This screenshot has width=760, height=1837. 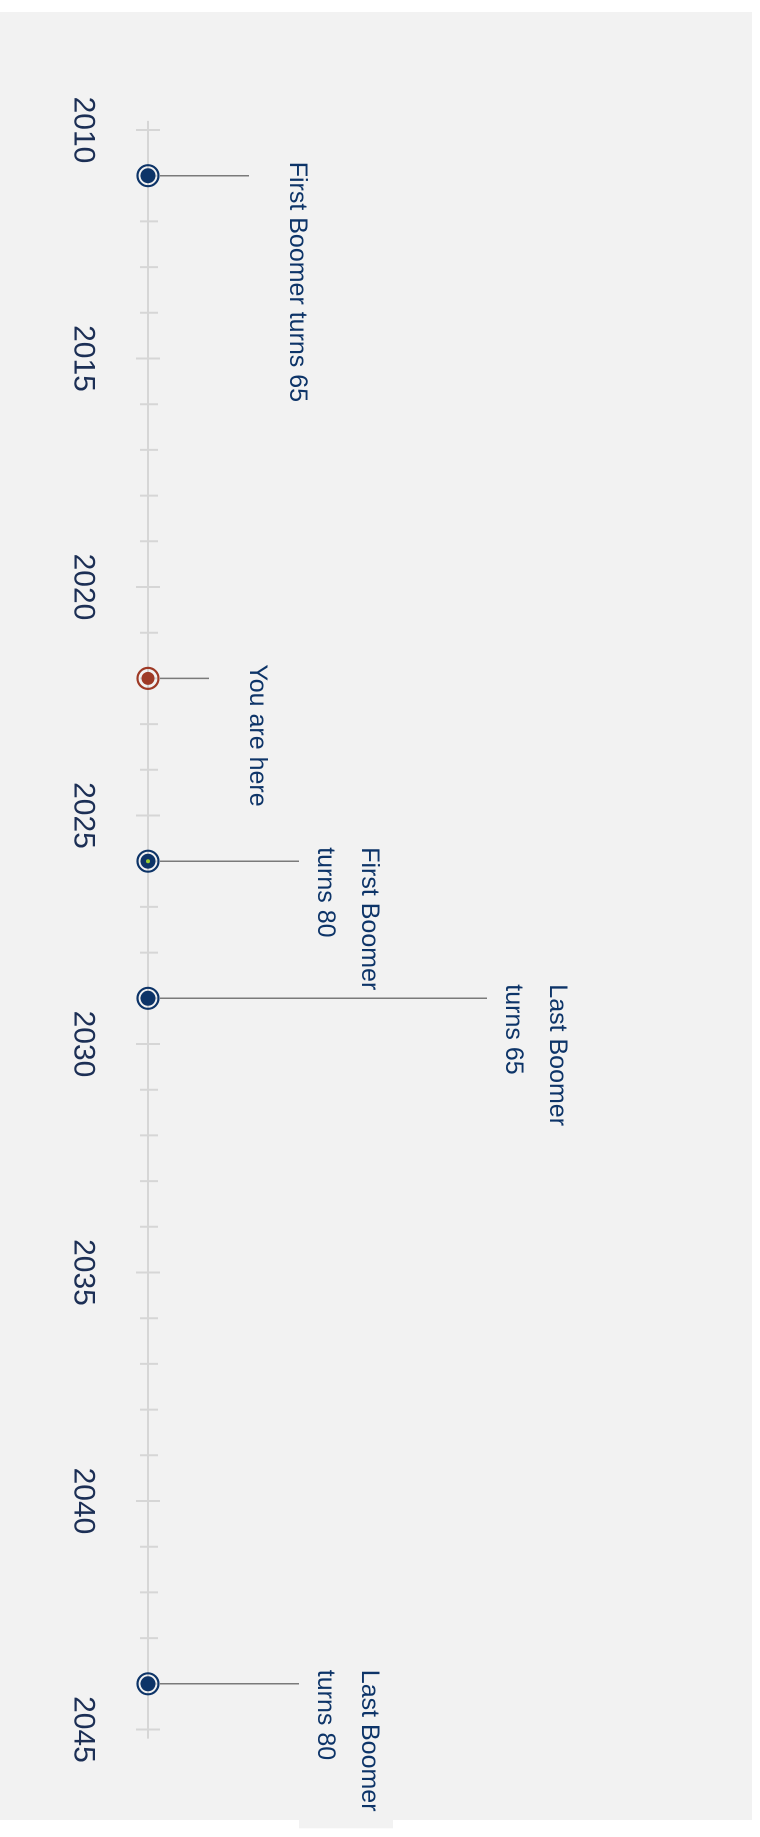 What do you see at coordinates (84, 930) in the screenshot?
I see `axis-tick-labels: 2010 2015 2020 2025 2030 2035 2040 2045` at bounding box center [84, 930].